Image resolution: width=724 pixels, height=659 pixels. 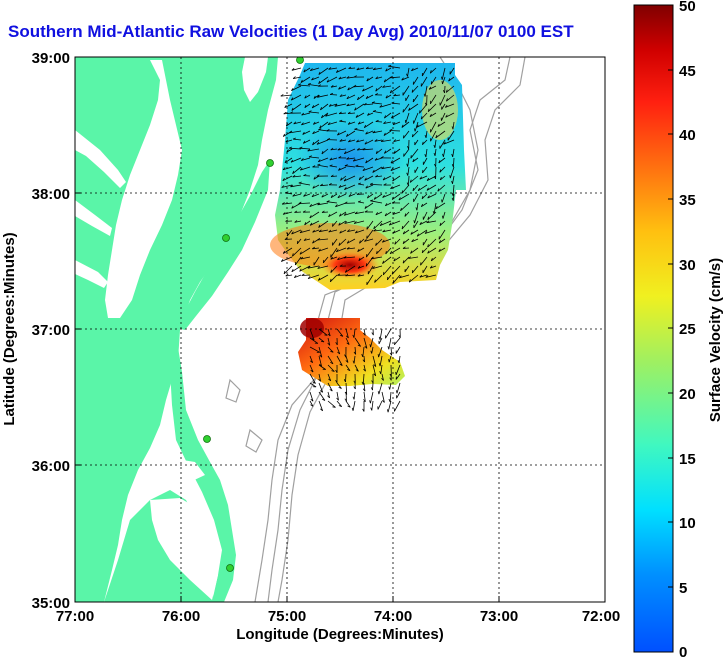 I want to click on x-tick-label: 77:00, so click(x=75, y=616).